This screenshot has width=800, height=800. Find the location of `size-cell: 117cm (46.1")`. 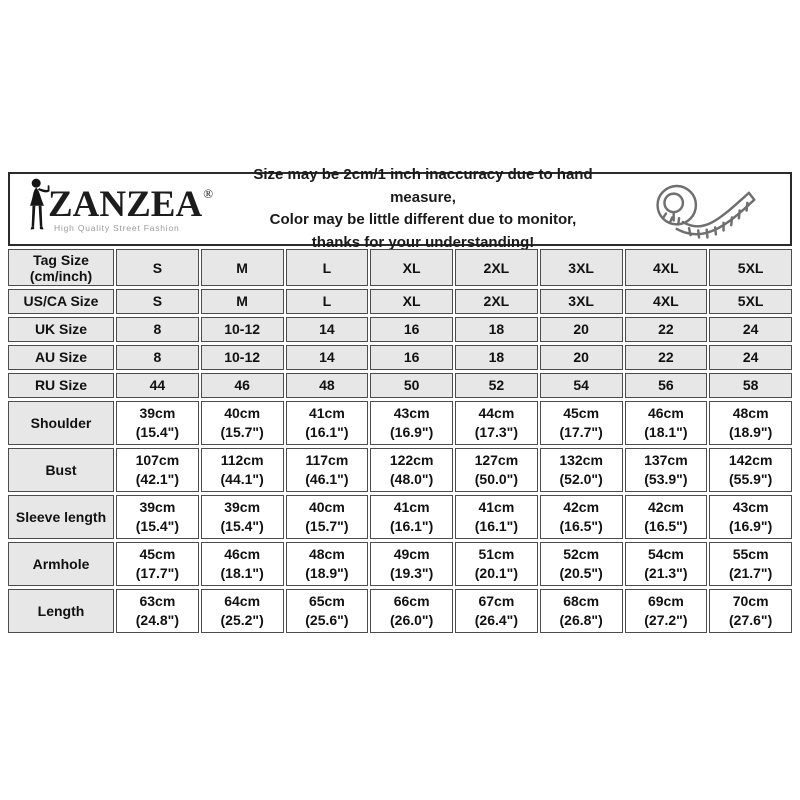

size-cell: 117cm (46.1") is located at coordinates (327, 470).